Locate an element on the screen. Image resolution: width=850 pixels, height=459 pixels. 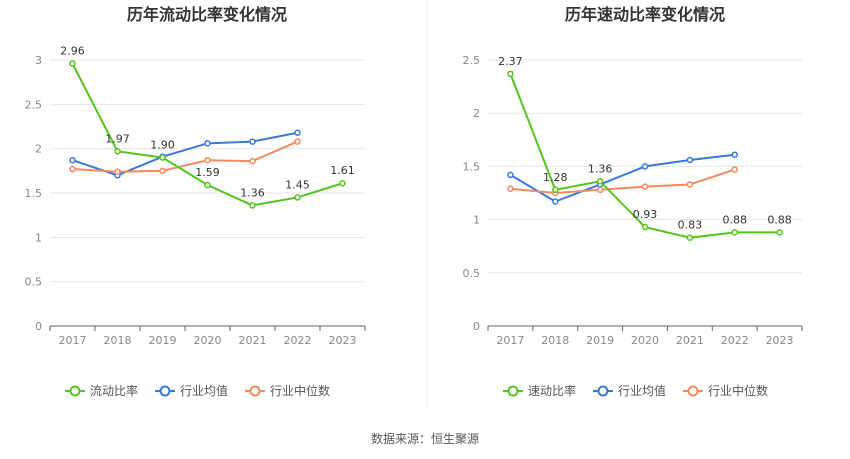
chart2-title: 历年速动比率变化情况 is located at coordinates (645, 14).